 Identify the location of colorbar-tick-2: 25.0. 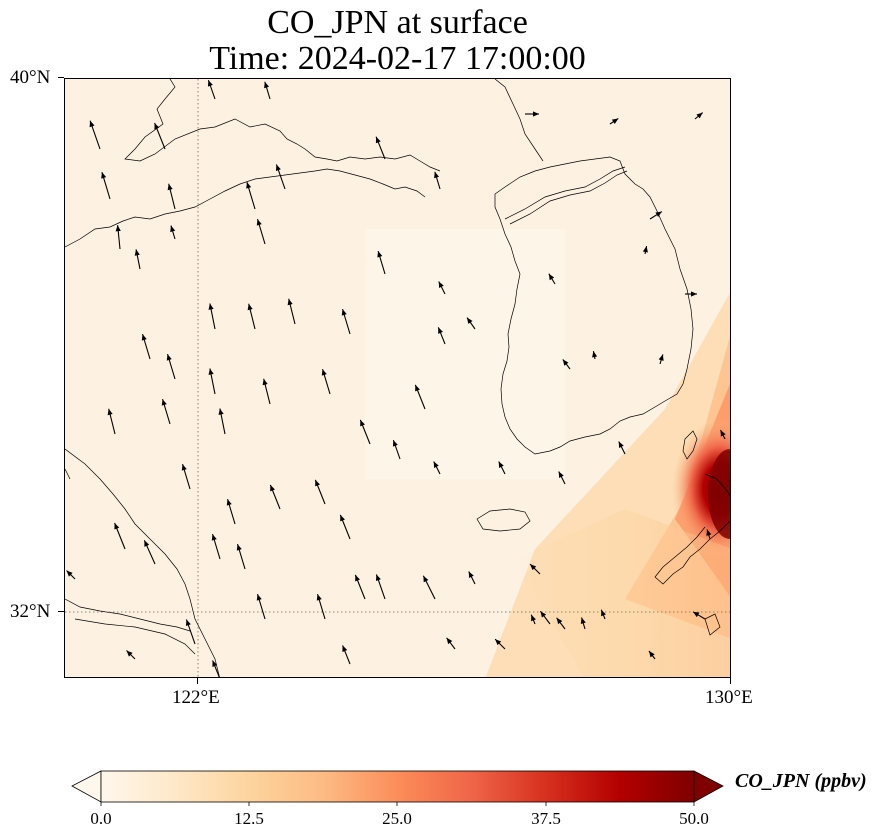
(397, 818).